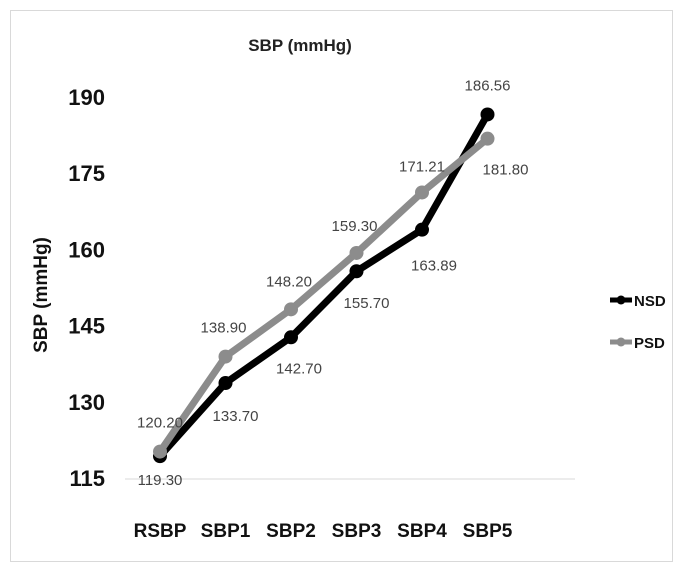  I want to click on legend-label-nsd: NSD, so click(650, 301).